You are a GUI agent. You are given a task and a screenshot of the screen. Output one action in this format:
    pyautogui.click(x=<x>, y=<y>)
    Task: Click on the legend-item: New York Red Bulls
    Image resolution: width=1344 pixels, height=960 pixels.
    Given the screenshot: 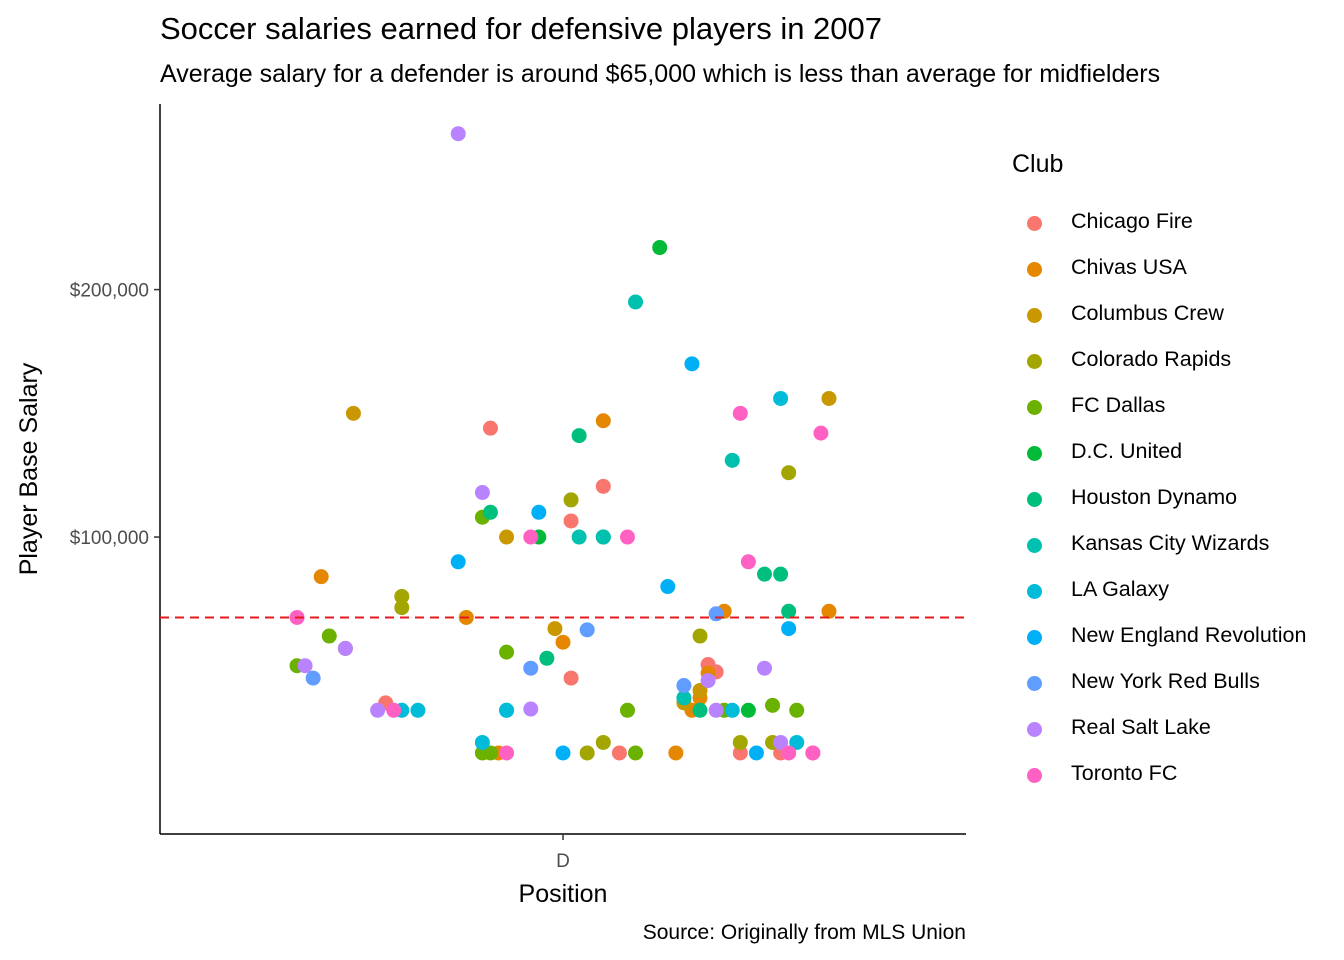 What is the action you would take?
    pyautogui.click(x=1159, y=683)
    